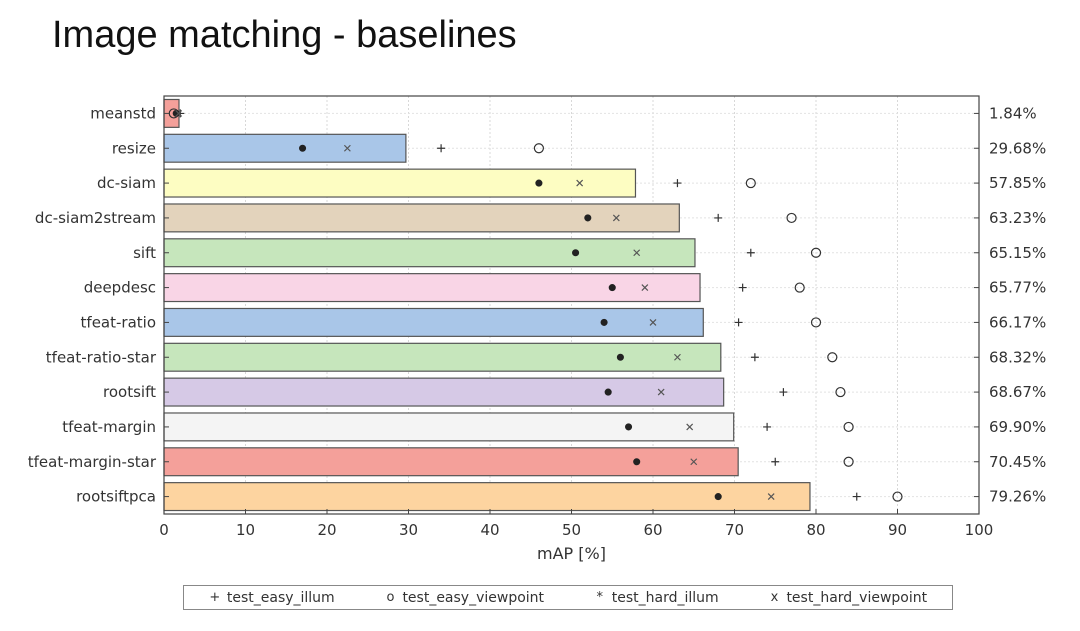  Describe the element at coordinates (92, 462) in the screenshot. I see `category-label: tfeat-margin-star` at that location.